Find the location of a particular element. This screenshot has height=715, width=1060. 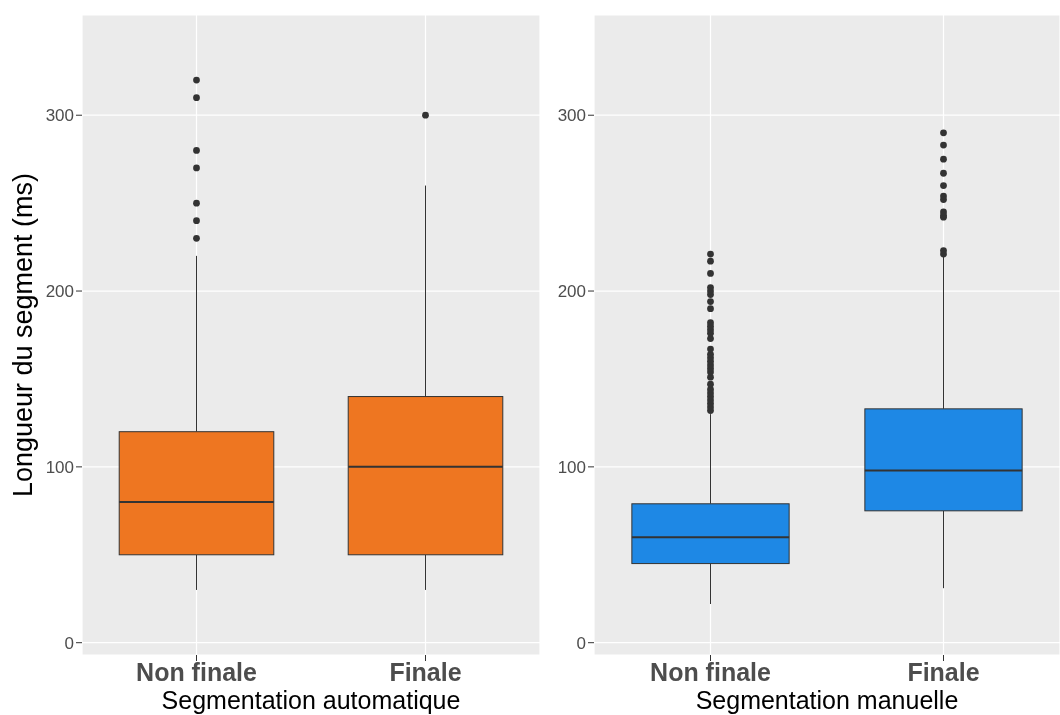

x-axis-title: Segmentation automatique is located at coordinates (311, 700).